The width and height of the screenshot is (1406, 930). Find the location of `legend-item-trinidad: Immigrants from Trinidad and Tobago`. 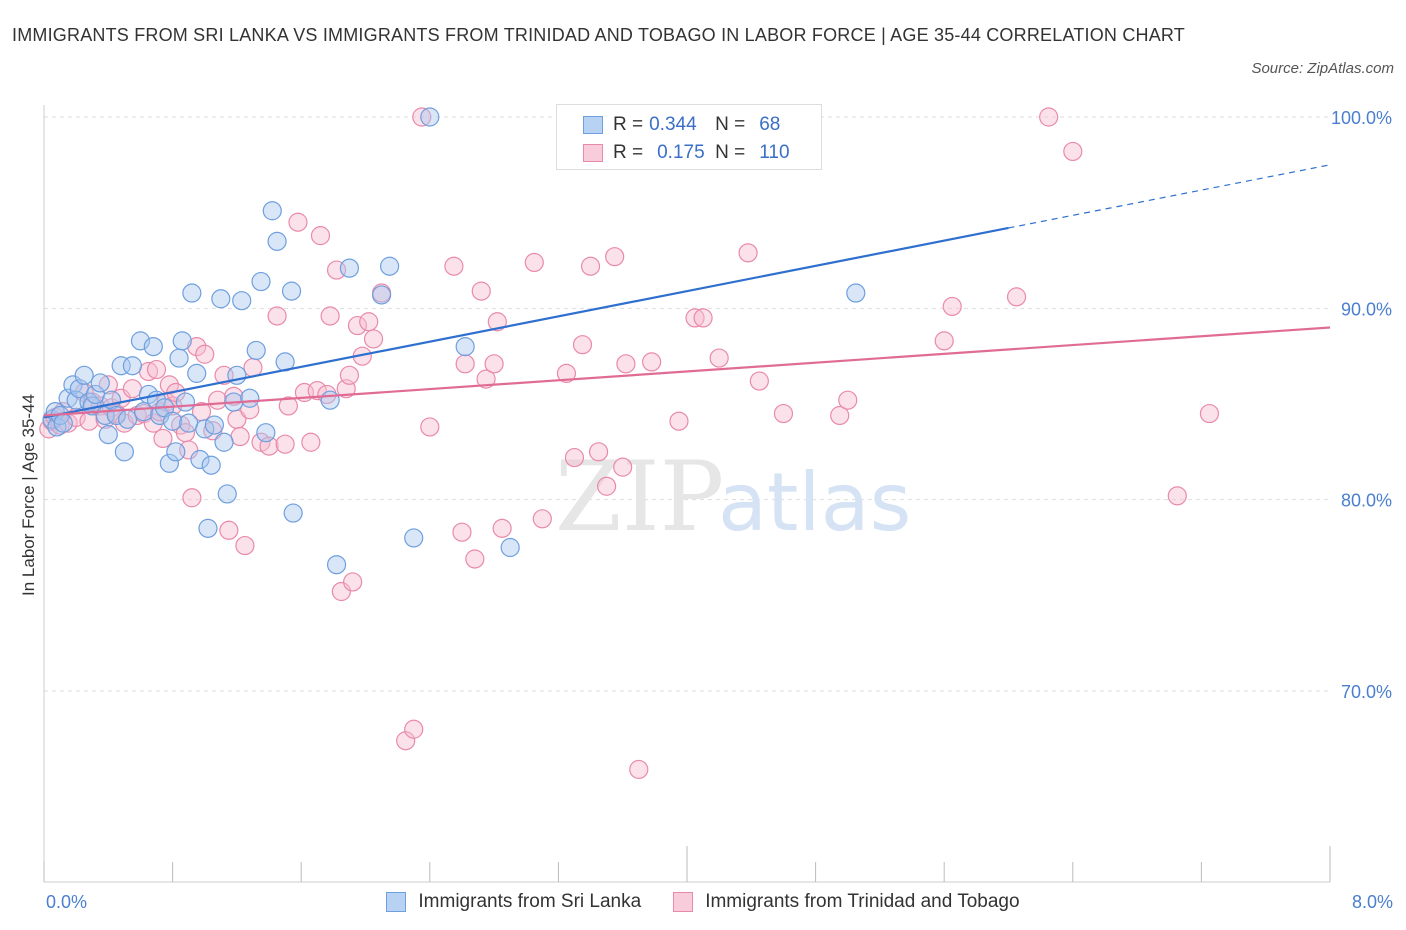

legend-item-trinidad: Immigrants from Trinidad and Tobago is located at coordinates (846, 902).